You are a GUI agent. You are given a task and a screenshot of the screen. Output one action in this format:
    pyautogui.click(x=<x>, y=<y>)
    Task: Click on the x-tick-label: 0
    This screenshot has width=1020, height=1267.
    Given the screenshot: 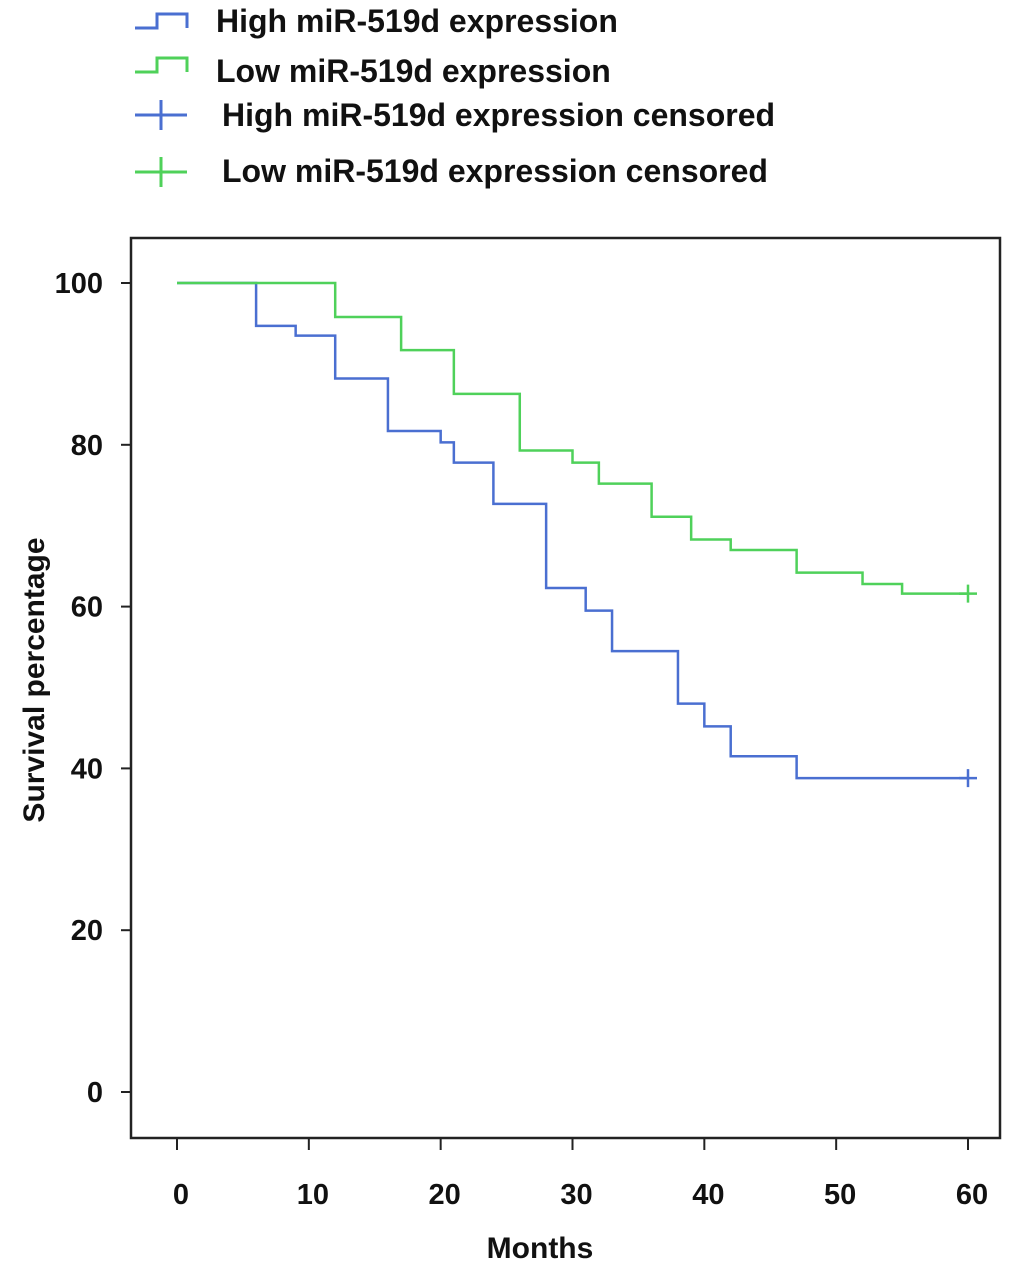 What is the action you would take?
    pyautogui.click(x=181, y=1195)
    